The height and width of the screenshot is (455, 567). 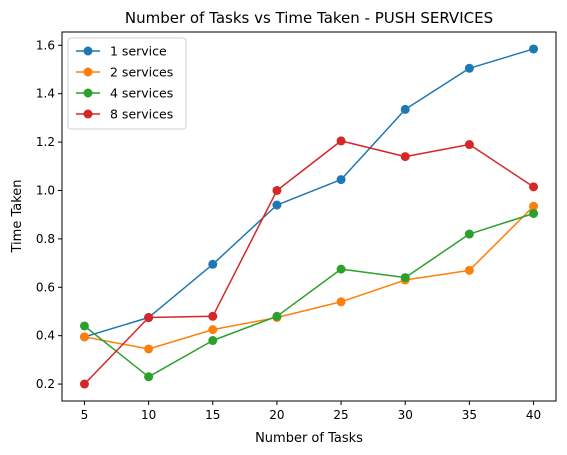 What do you see at coordinates (141, 93) in the screenshot?
I see `legend-label: 4 services` at bounding box center [141, 93].